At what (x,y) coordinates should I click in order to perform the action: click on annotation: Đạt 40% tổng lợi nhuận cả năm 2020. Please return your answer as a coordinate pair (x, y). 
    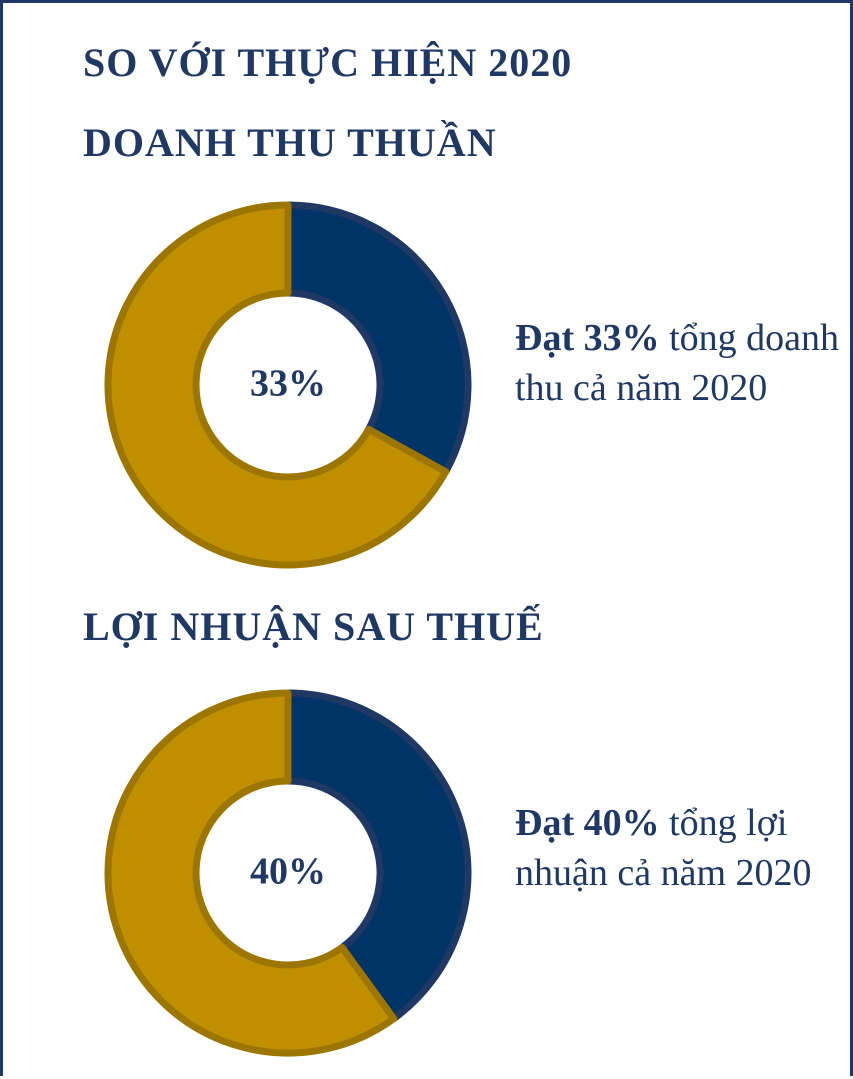
    Looking at the image, I should click on (680, 848).